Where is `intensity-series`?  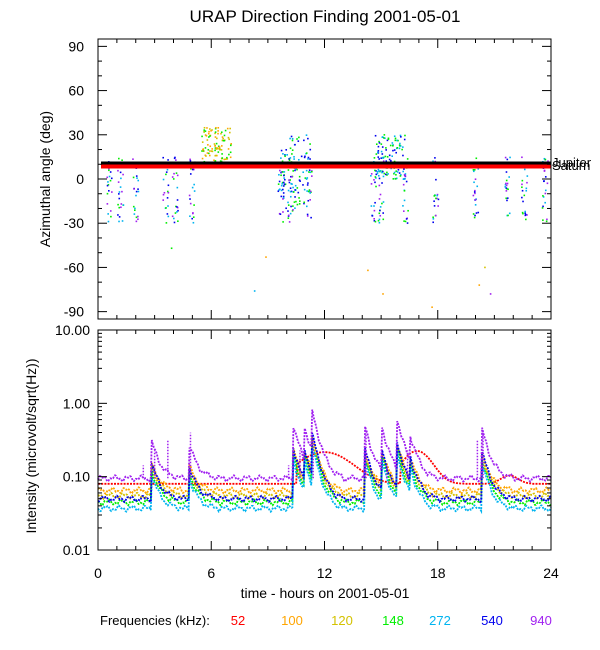 intensity-series is located at coordinates (324, 462).